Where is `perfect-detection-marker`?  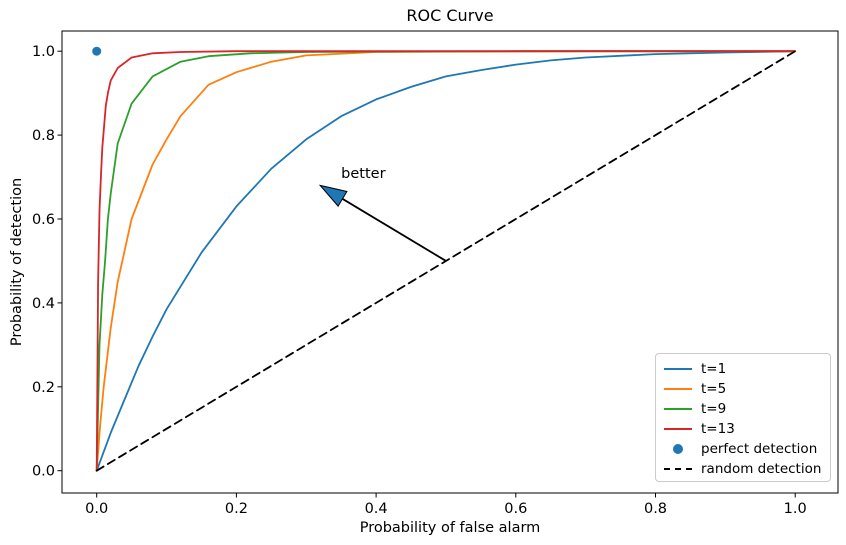
perfect-detection-marker is located at coordinates (97, 51).